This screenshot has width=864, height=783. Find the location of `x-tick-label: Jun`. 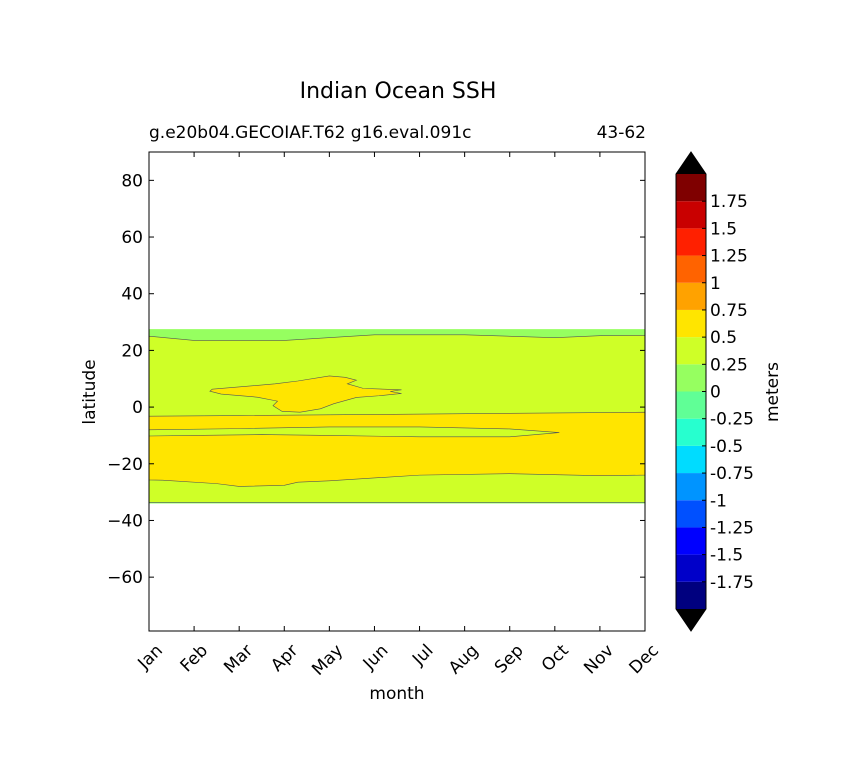

x-tick-label: Jun is located at coordinates (376, 658).